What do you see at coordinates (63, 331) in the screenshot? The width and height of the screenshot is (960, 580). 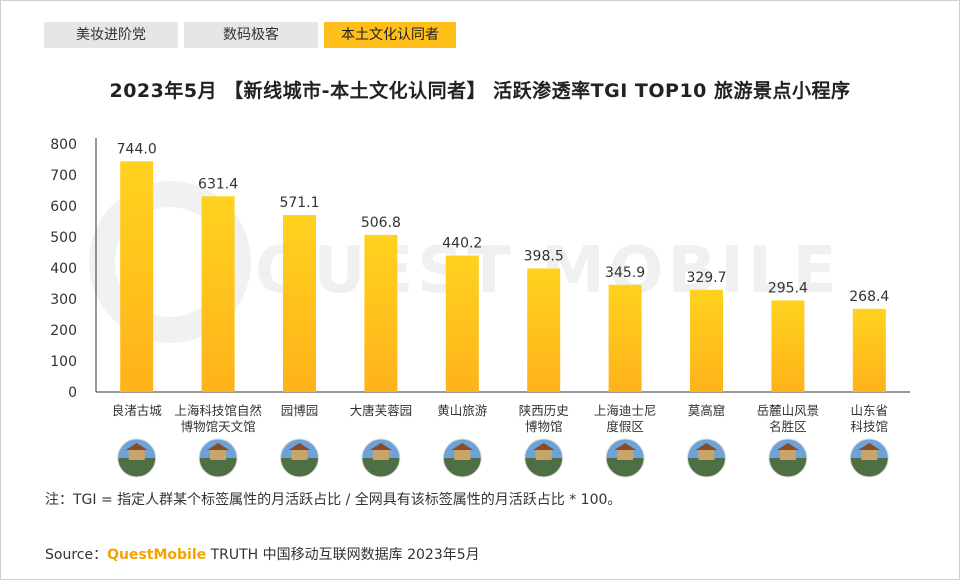 I see `y-tick-label: 200` at bounding box center [63, 331].